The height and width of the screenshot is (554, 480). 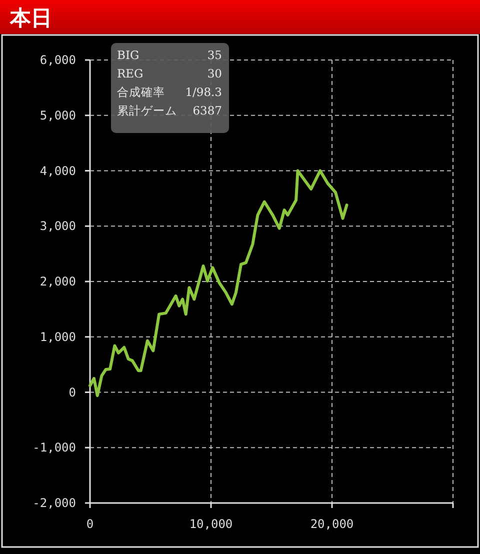 I want to click on annotation: 6387, so click(x=207, y=111).